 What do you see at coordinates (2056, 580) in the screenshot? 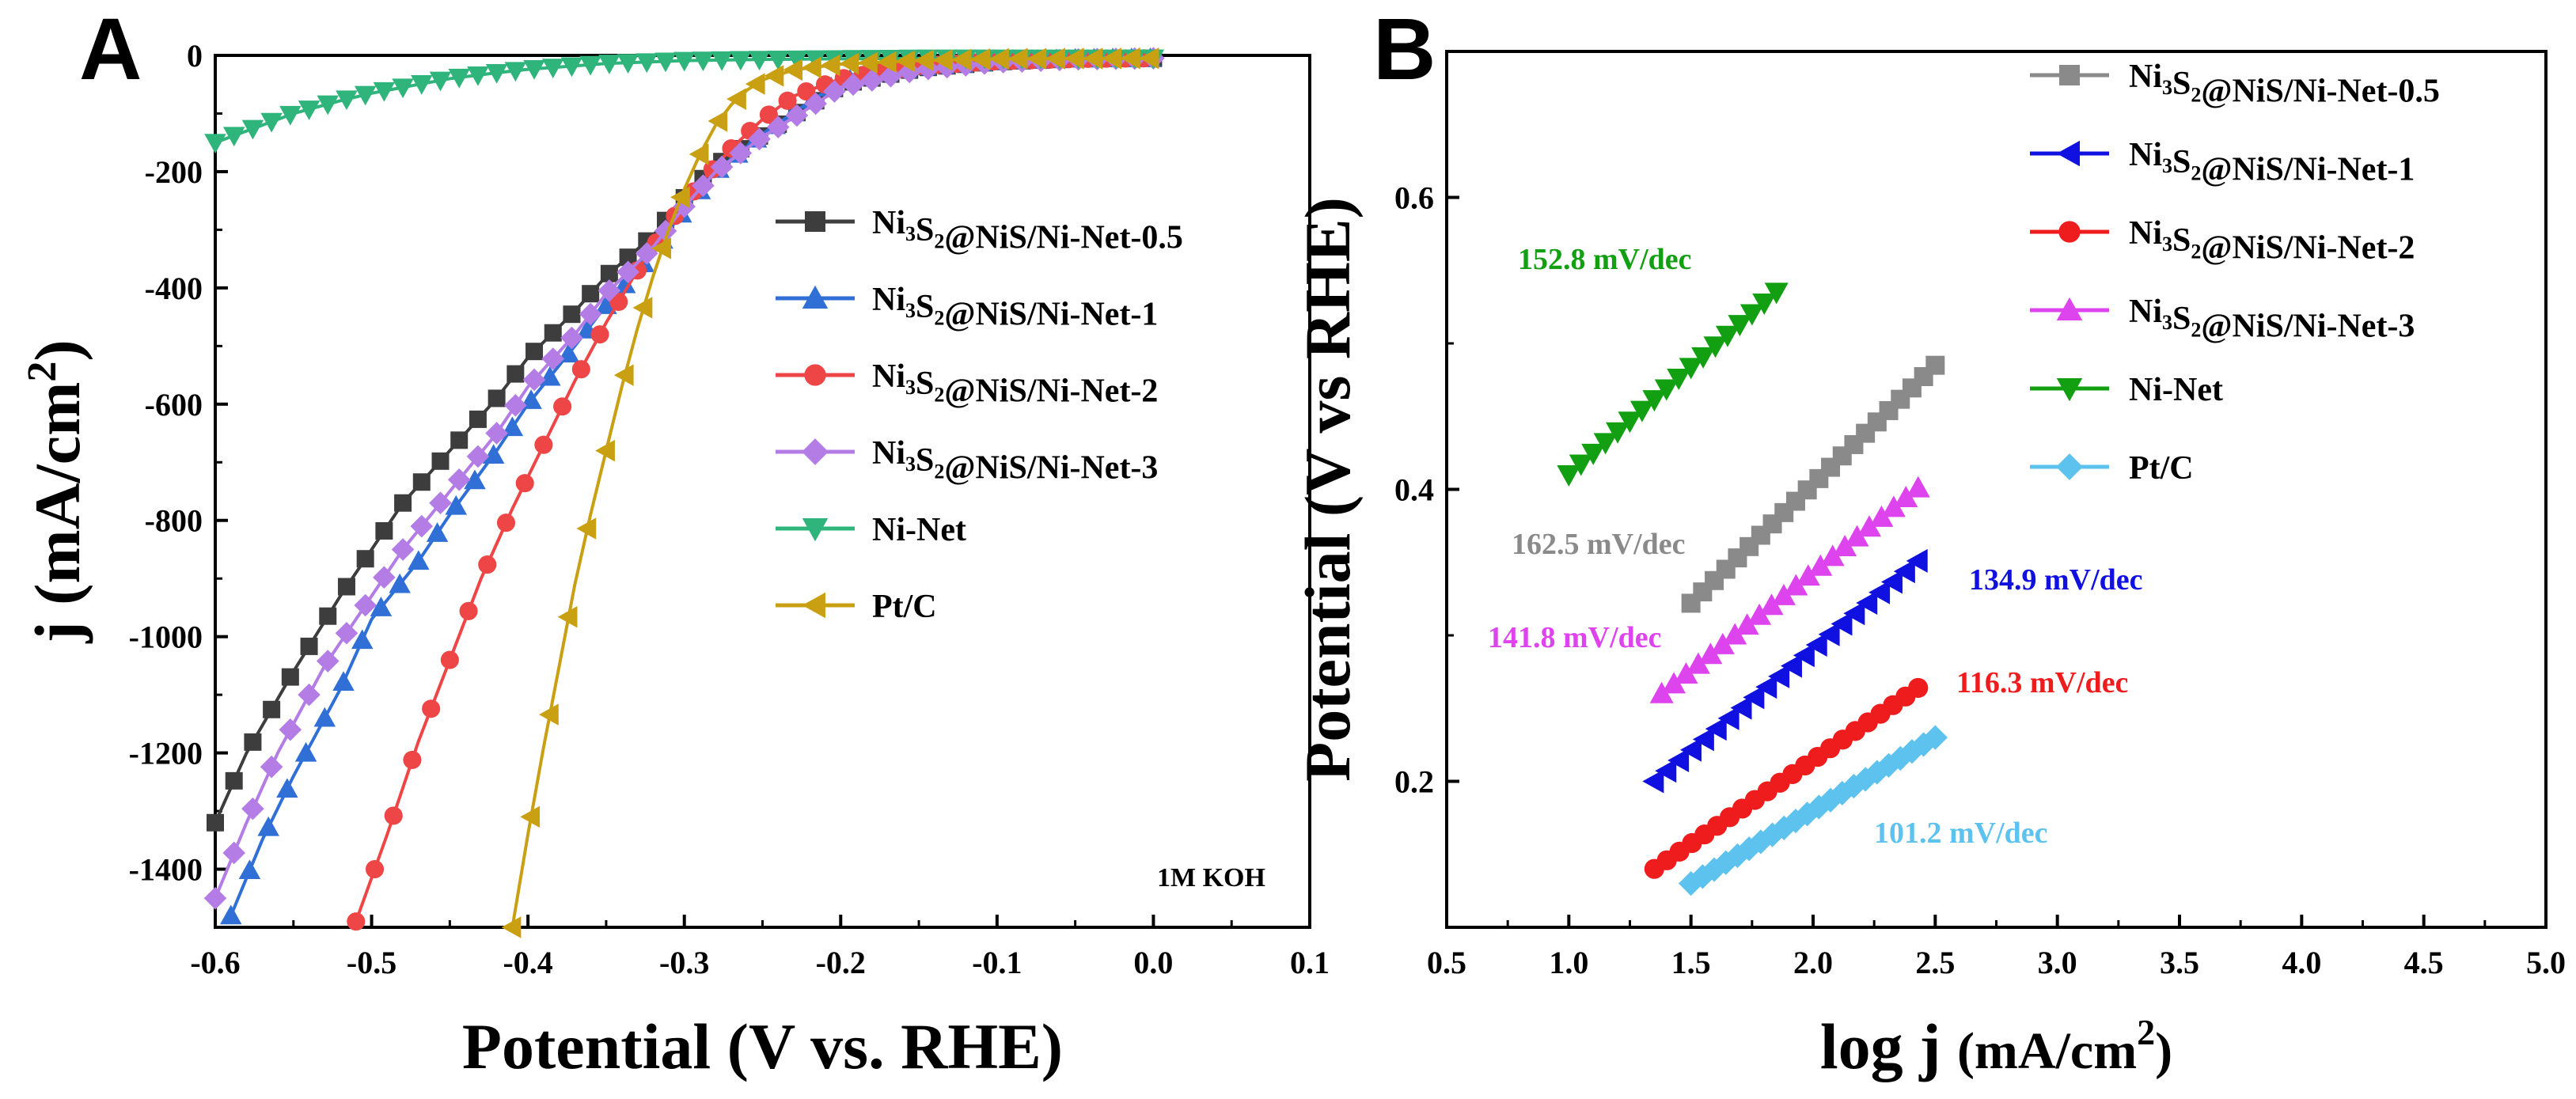
I see `slope-label-ni3s2-nis-ni-net-1: 134.9 mV/dec` at bounding box center [2056, 580].